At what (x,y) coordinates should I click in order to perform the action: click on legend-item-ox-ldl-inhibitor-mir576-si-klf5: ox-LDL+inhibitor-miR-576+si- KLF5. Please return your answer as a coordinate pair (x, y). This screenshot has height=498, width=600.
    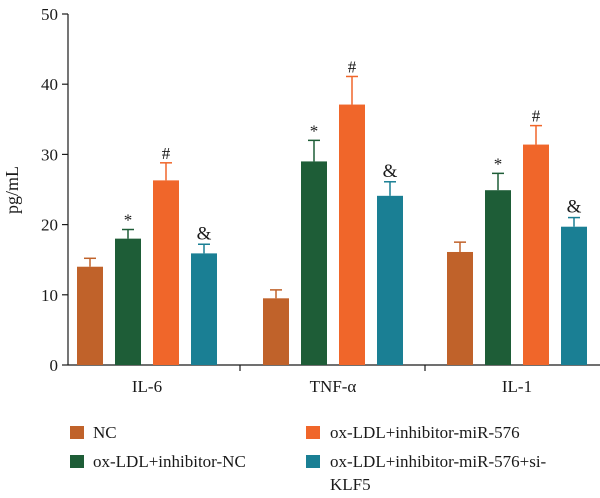
    Looking at the image, I should click on (426, 473).